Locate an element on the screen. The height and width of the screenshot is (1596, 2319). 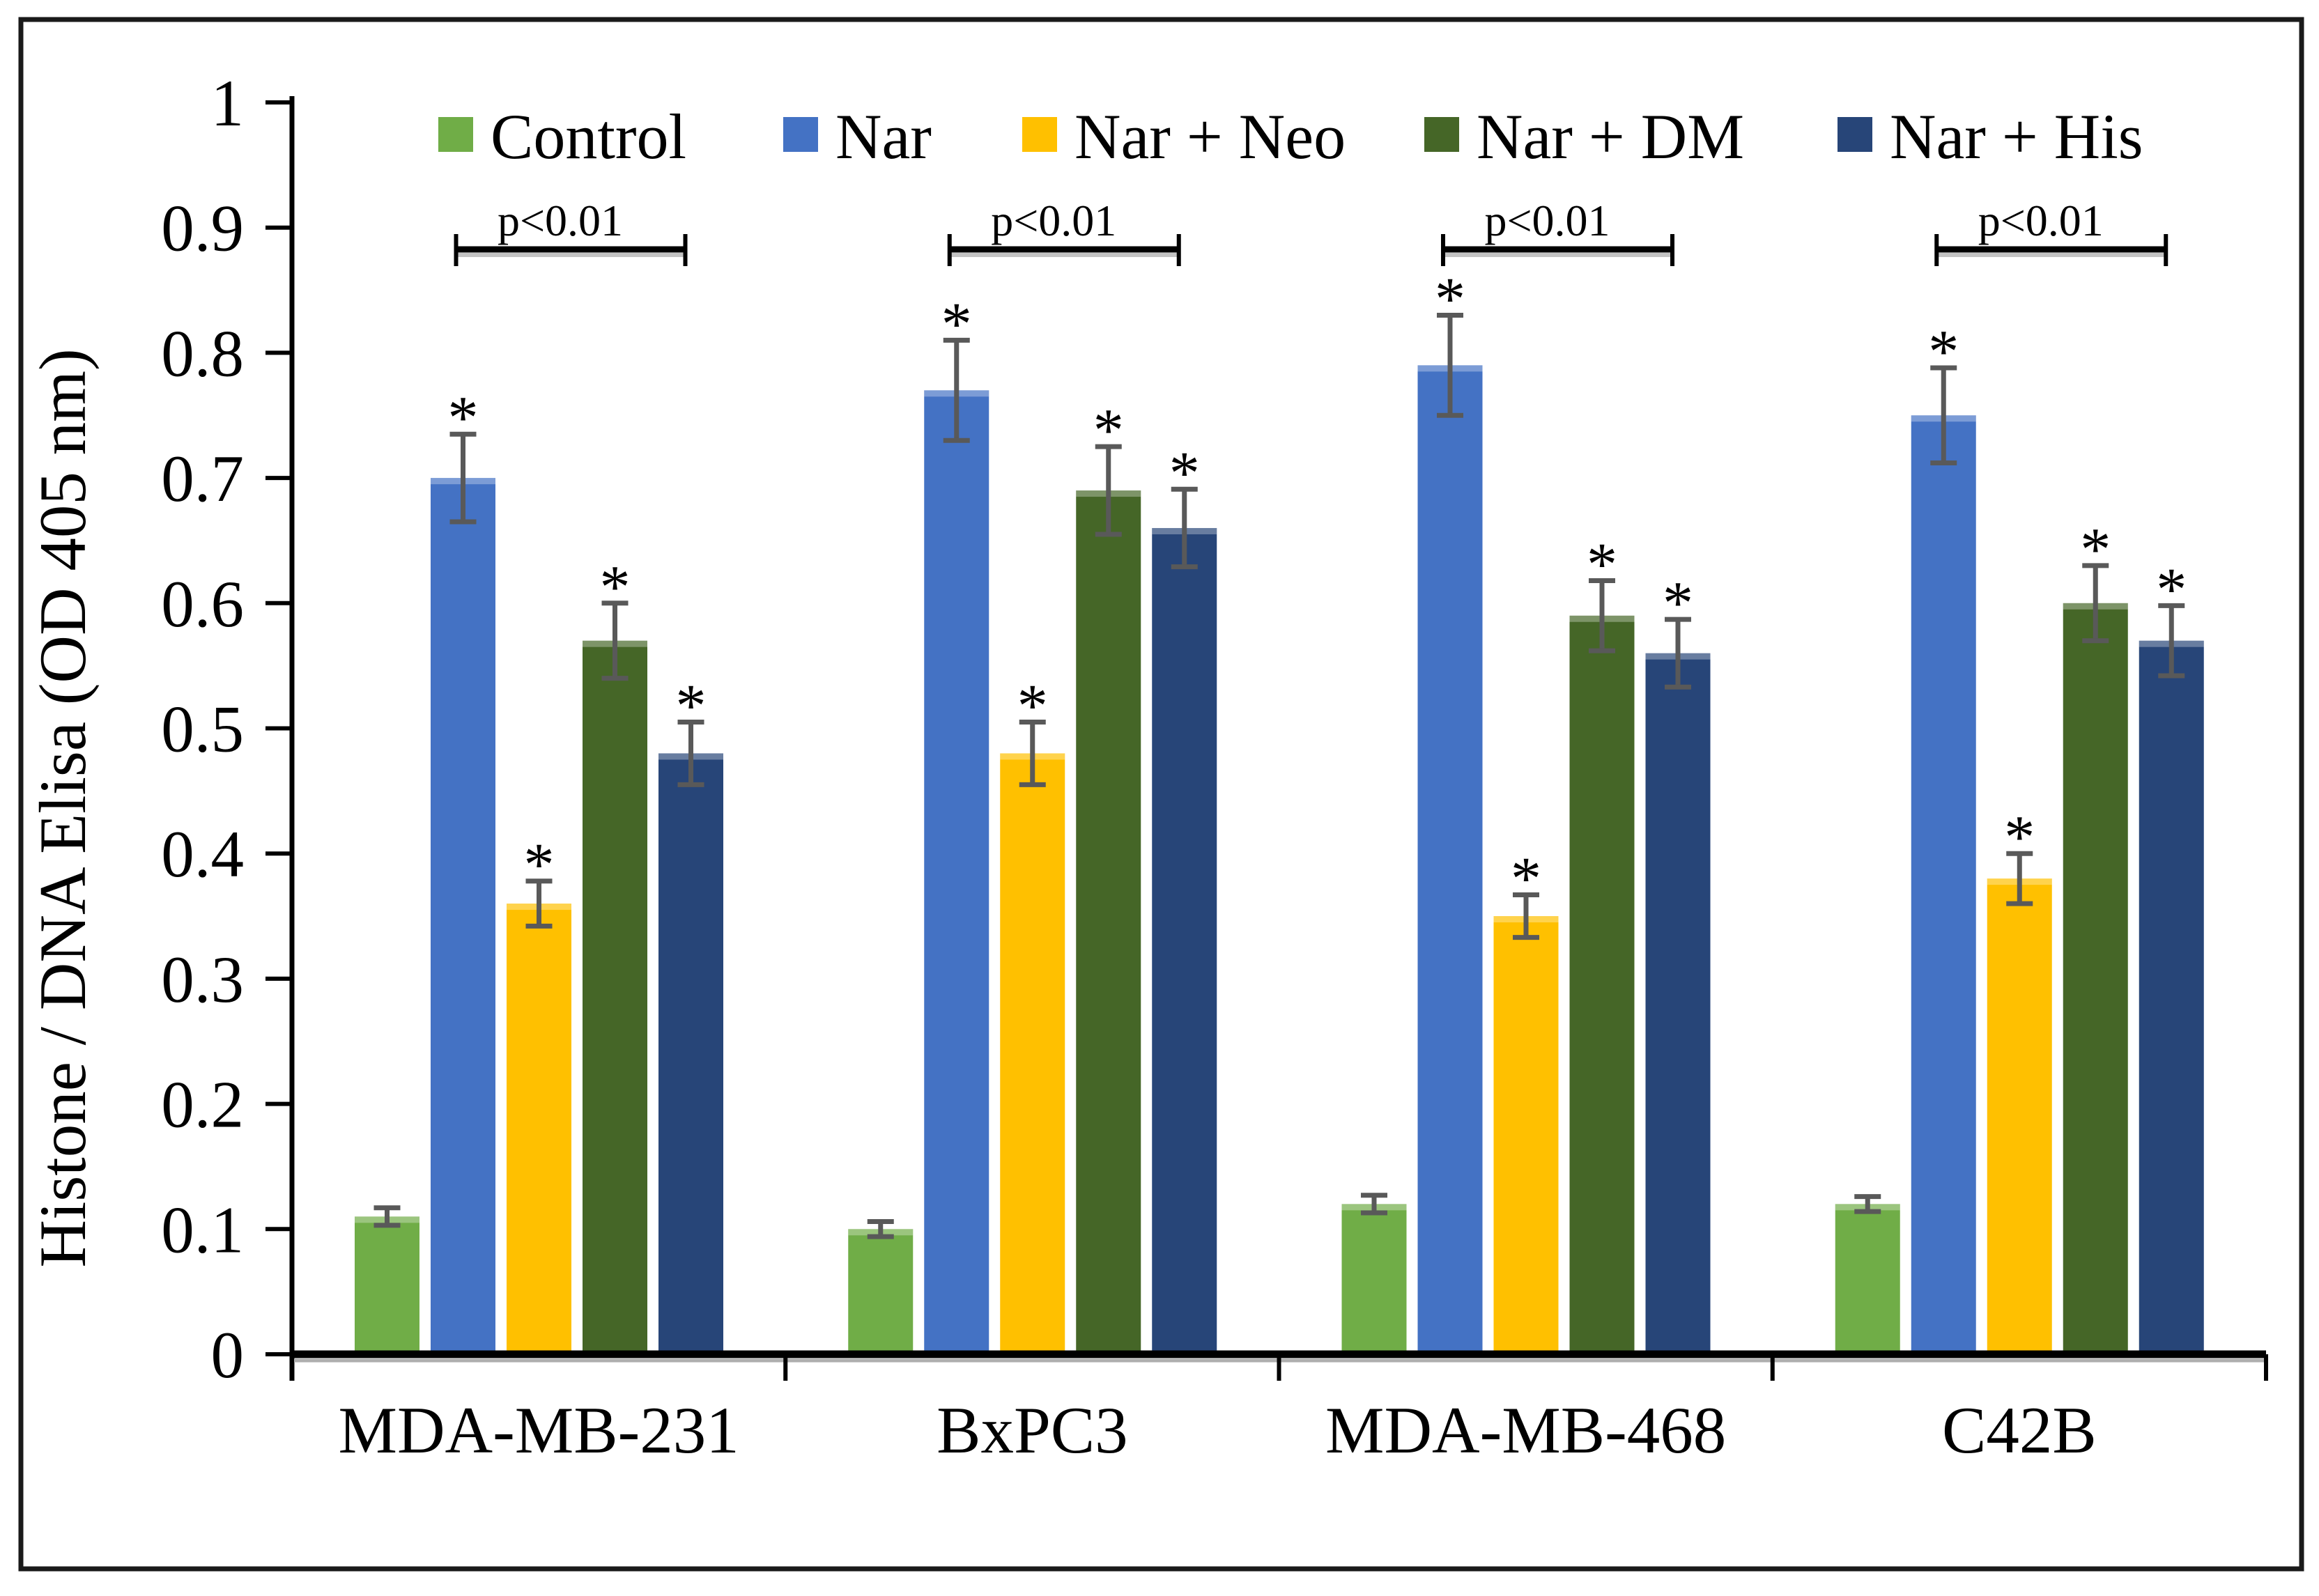
bar-control-c42b is located at coordinates (1868, 1279).